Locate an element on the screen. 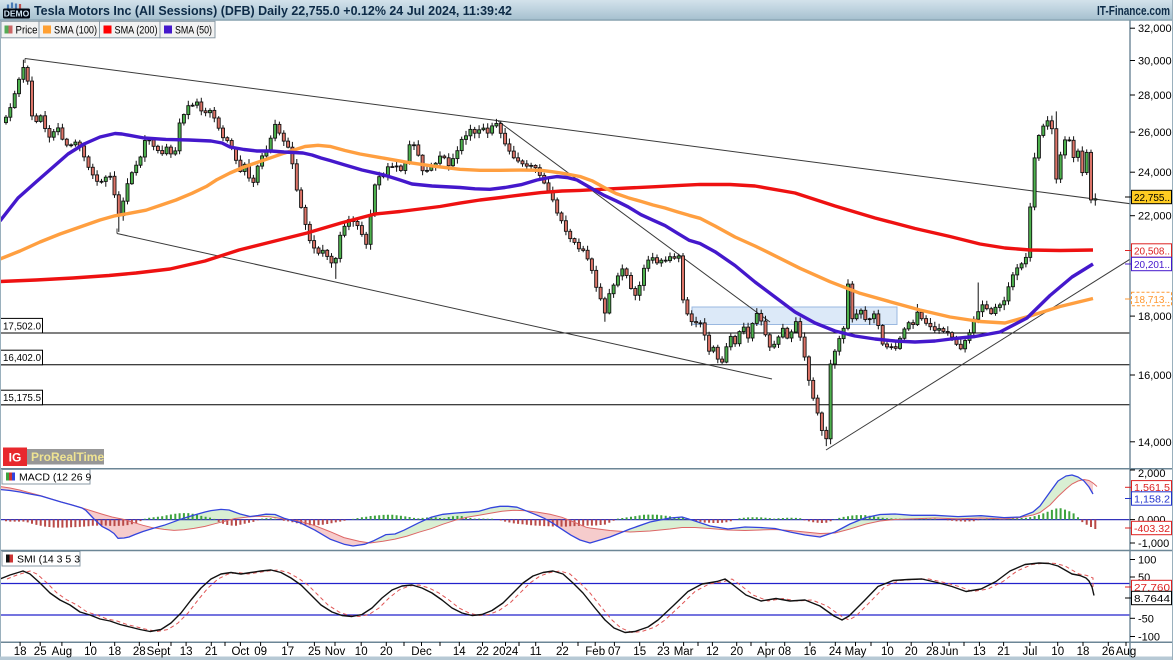 The width and height of the screenshot is (1173, 660). svg-text: 20,201.. is located at coordinates (1152, 265).